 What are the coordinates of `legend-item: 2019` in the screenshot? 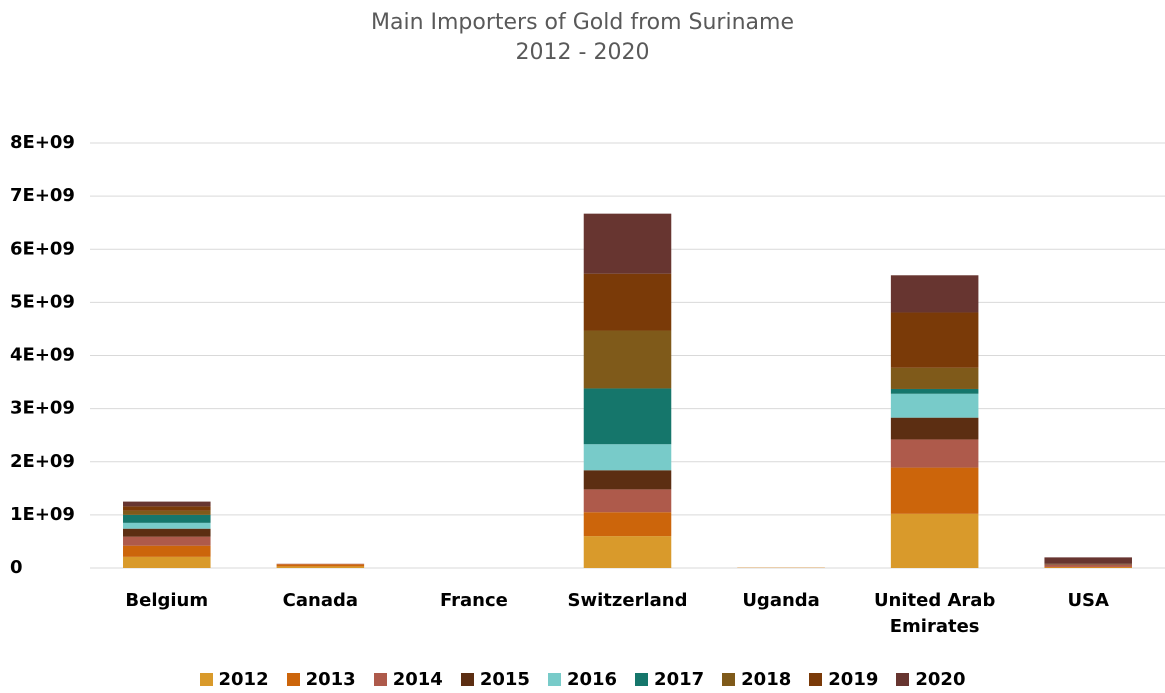 It's located at (843, 679).